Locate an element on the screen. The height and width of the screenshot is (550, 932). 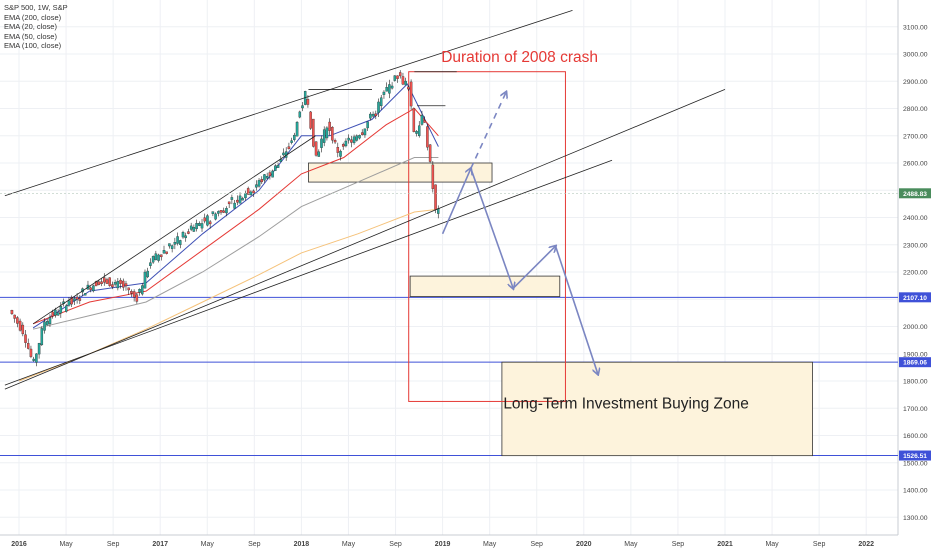
crash-duration-box is located at coordinates (487, 236).